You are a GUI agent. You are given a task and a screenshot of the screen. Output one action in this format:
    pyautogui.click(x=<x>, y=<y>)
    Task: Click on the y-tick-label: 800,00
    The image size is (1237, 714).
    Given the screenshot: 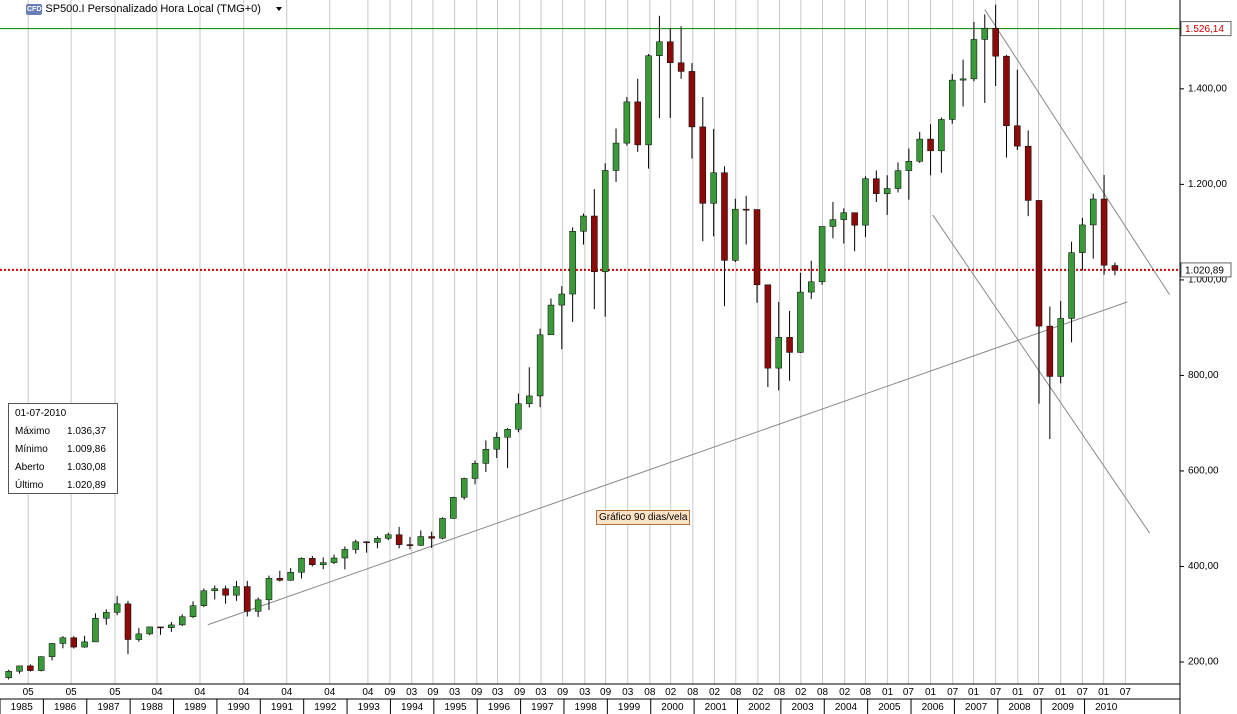 What is the action you would take?
    pyautogui.click(x=1203, y=375)
    